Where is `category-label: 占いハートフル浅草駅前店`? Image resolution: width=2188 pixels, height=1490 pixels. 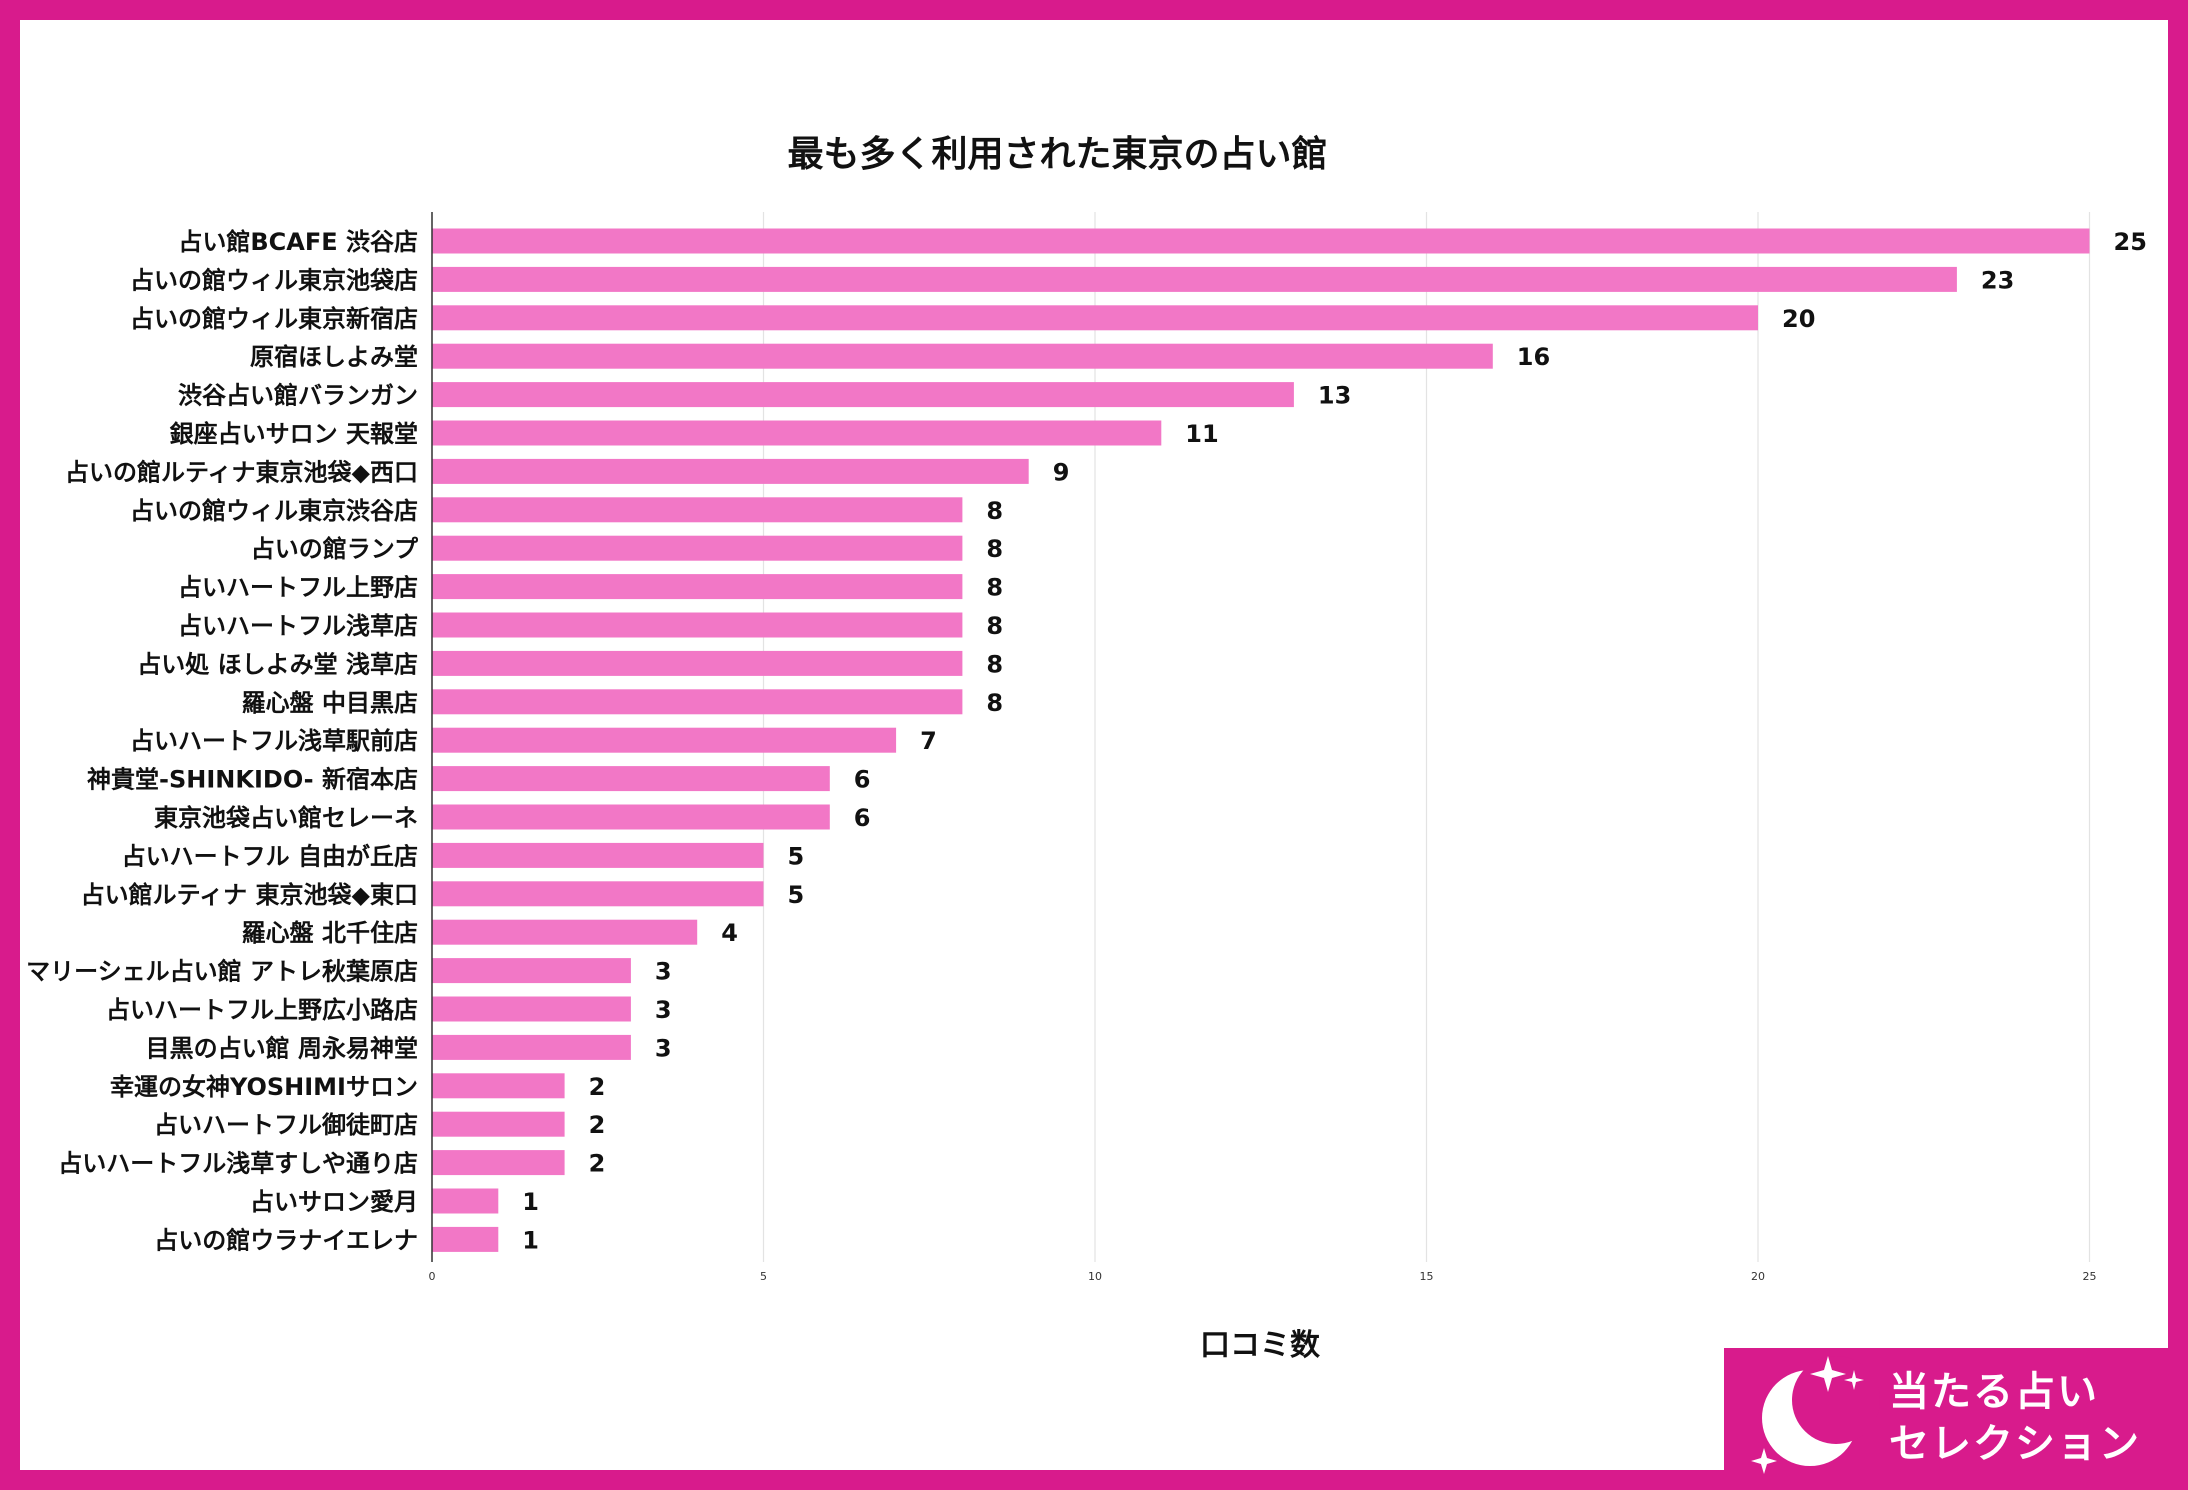
category-label: 占いハートフル浅草駅前店 is located at coordinates (274, 741).